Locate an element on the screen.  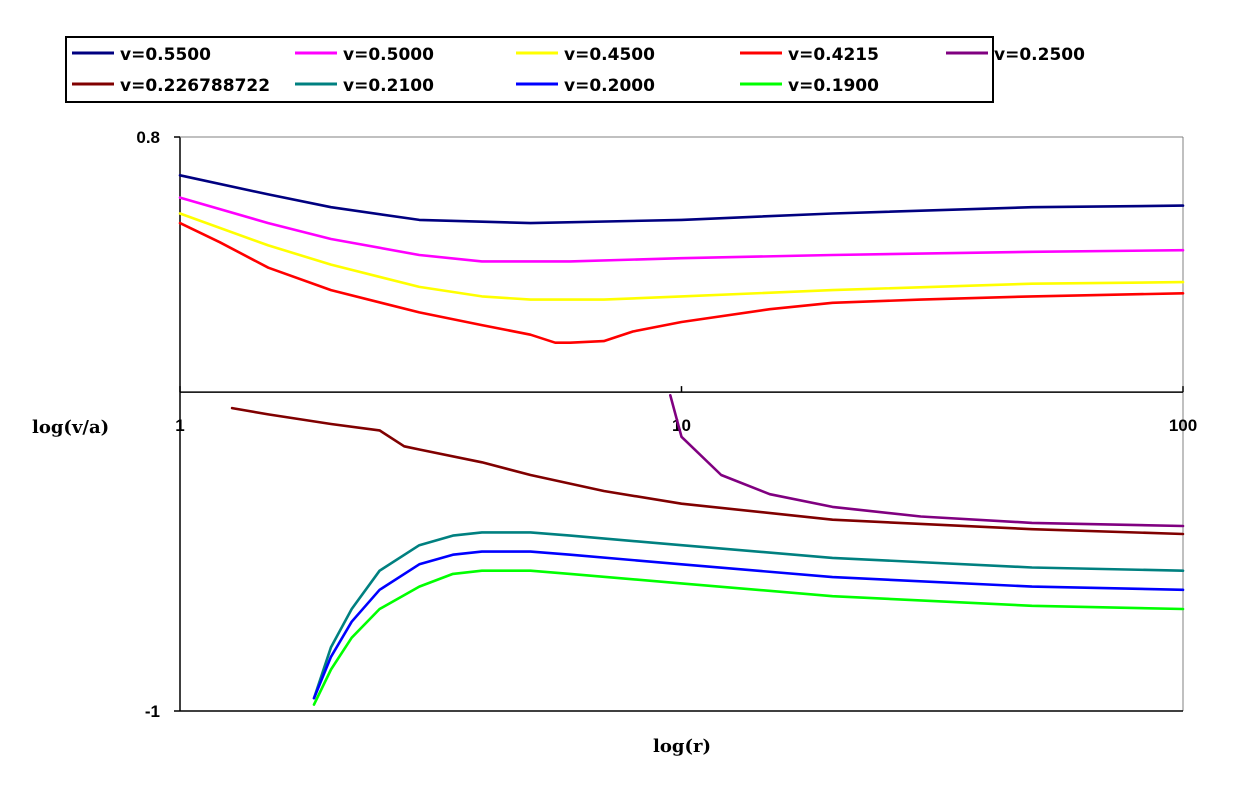
legend-box is located at coordinates (529, 69).